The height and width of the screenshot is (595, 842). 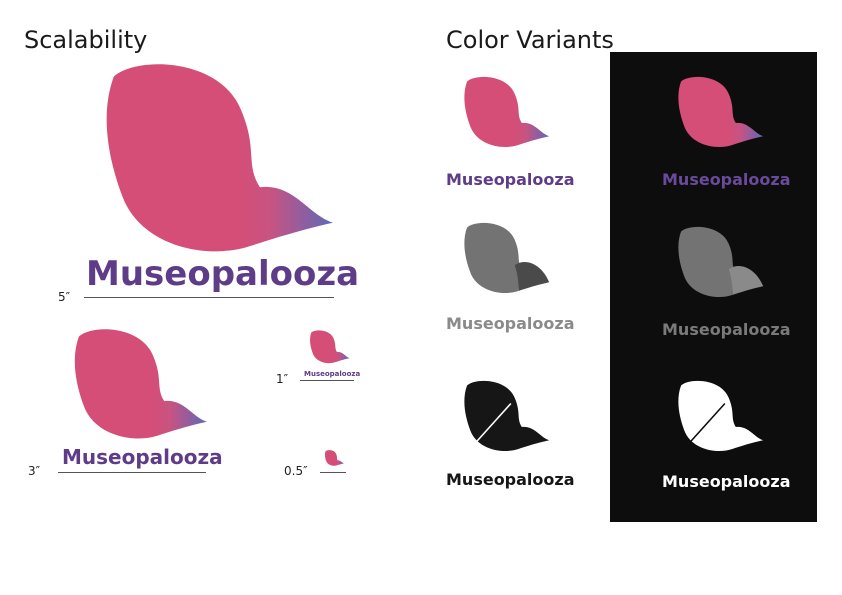 What do you see at coordinates (510, 179) in the screenshot?
I see `wordmark-color: Museopalooza` at bounding box center [510, 179].